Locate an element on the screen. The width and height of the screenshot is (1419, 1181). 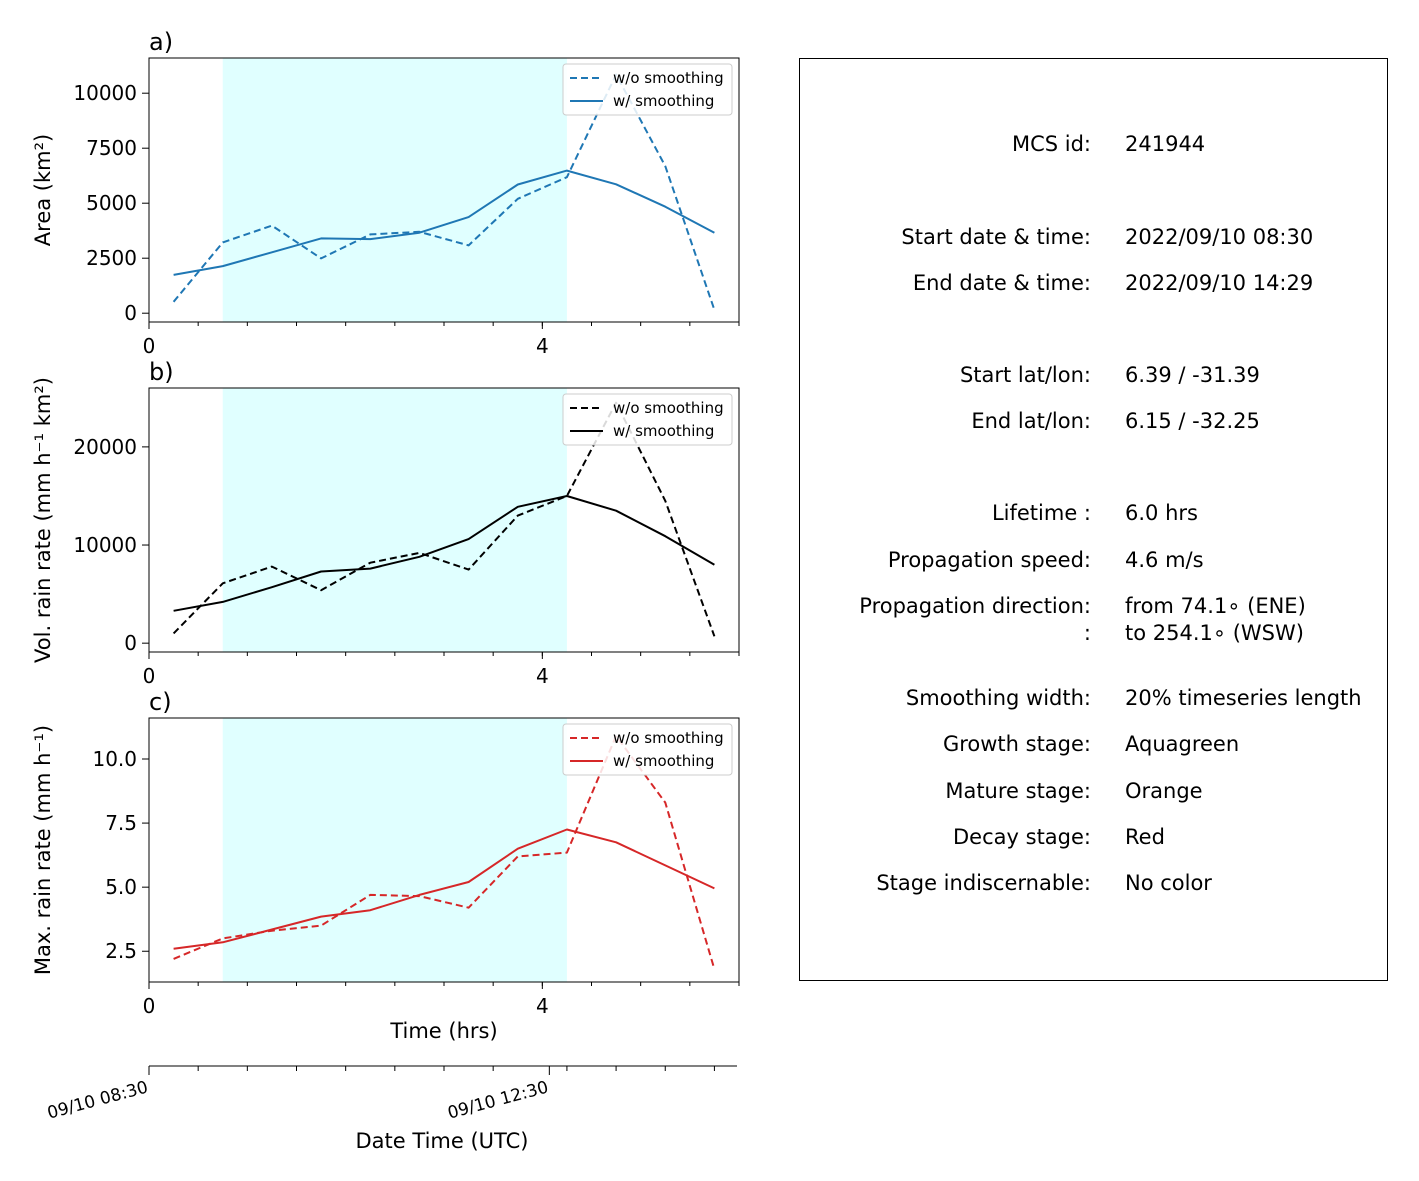
date-tick-label: 09/10 08:30 is located at coordinates (97, 1101).